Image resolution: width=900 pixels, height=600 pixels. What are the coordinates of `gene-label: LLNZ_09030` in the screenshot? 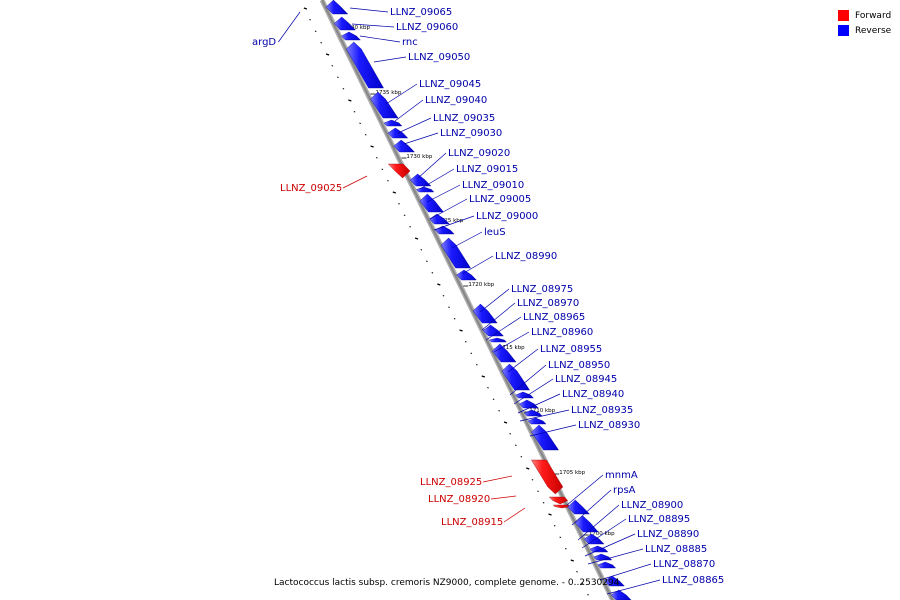 It's located at (471, 133).